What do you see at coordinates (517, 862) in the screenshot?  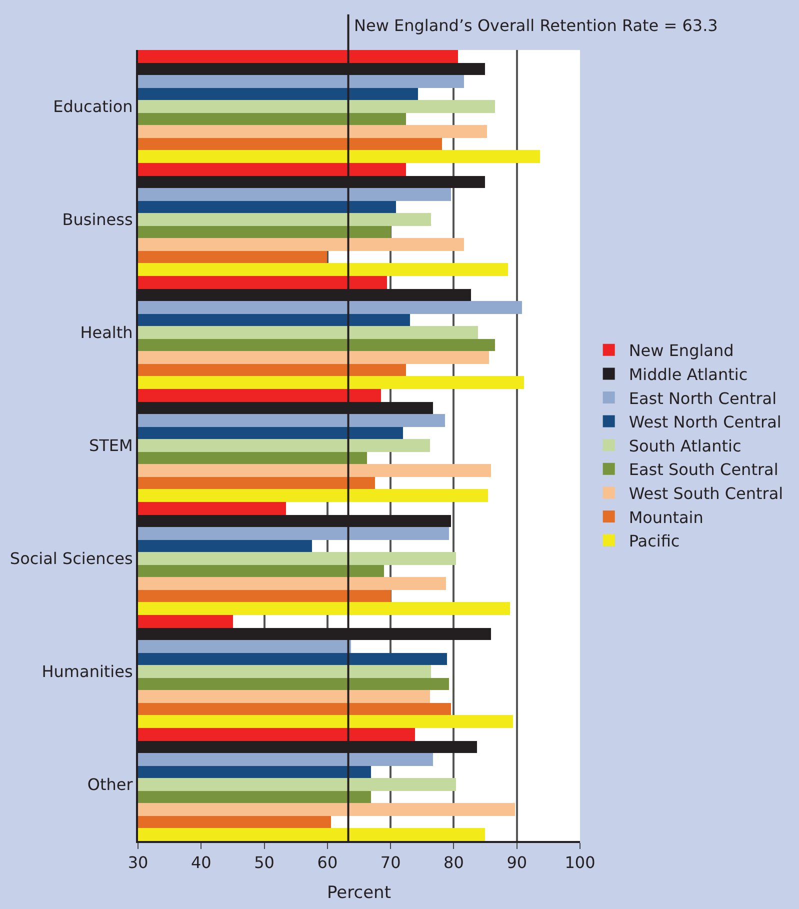 I see `x-tick-label: 90` at bounding box center [517, 862].